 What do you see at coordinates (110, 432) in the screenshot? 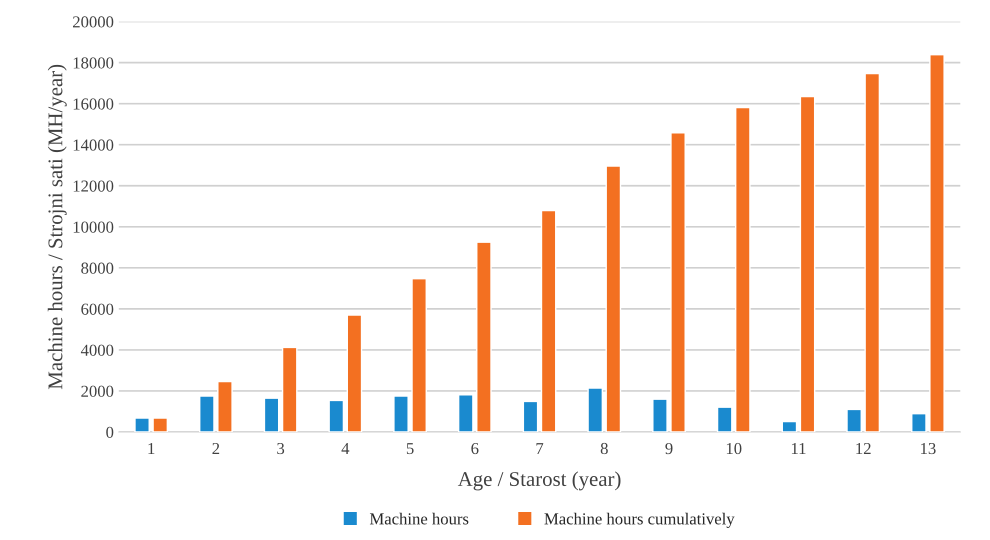
I see `y-tick-label: 0` at bounding box center [110, 432].